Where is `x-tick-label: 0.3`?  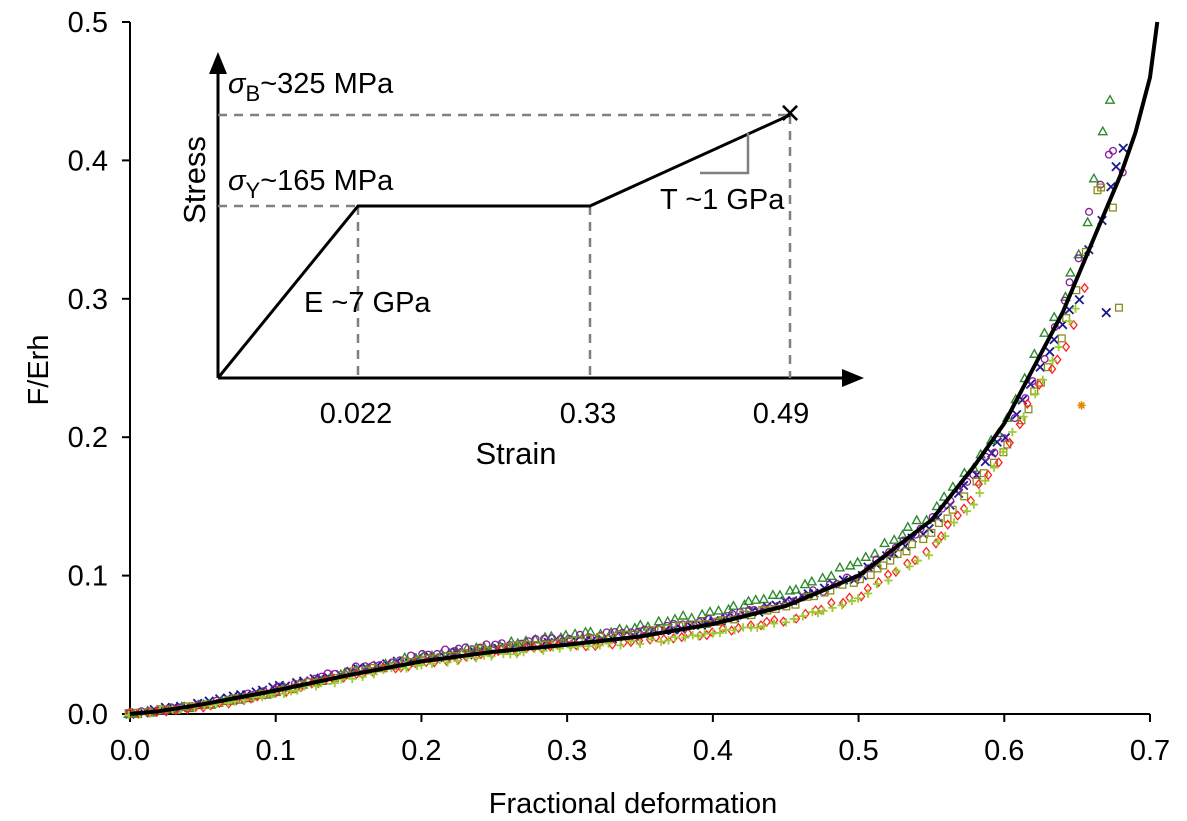 x-tick-label: 0.3 is located at coordinates (567, 751).